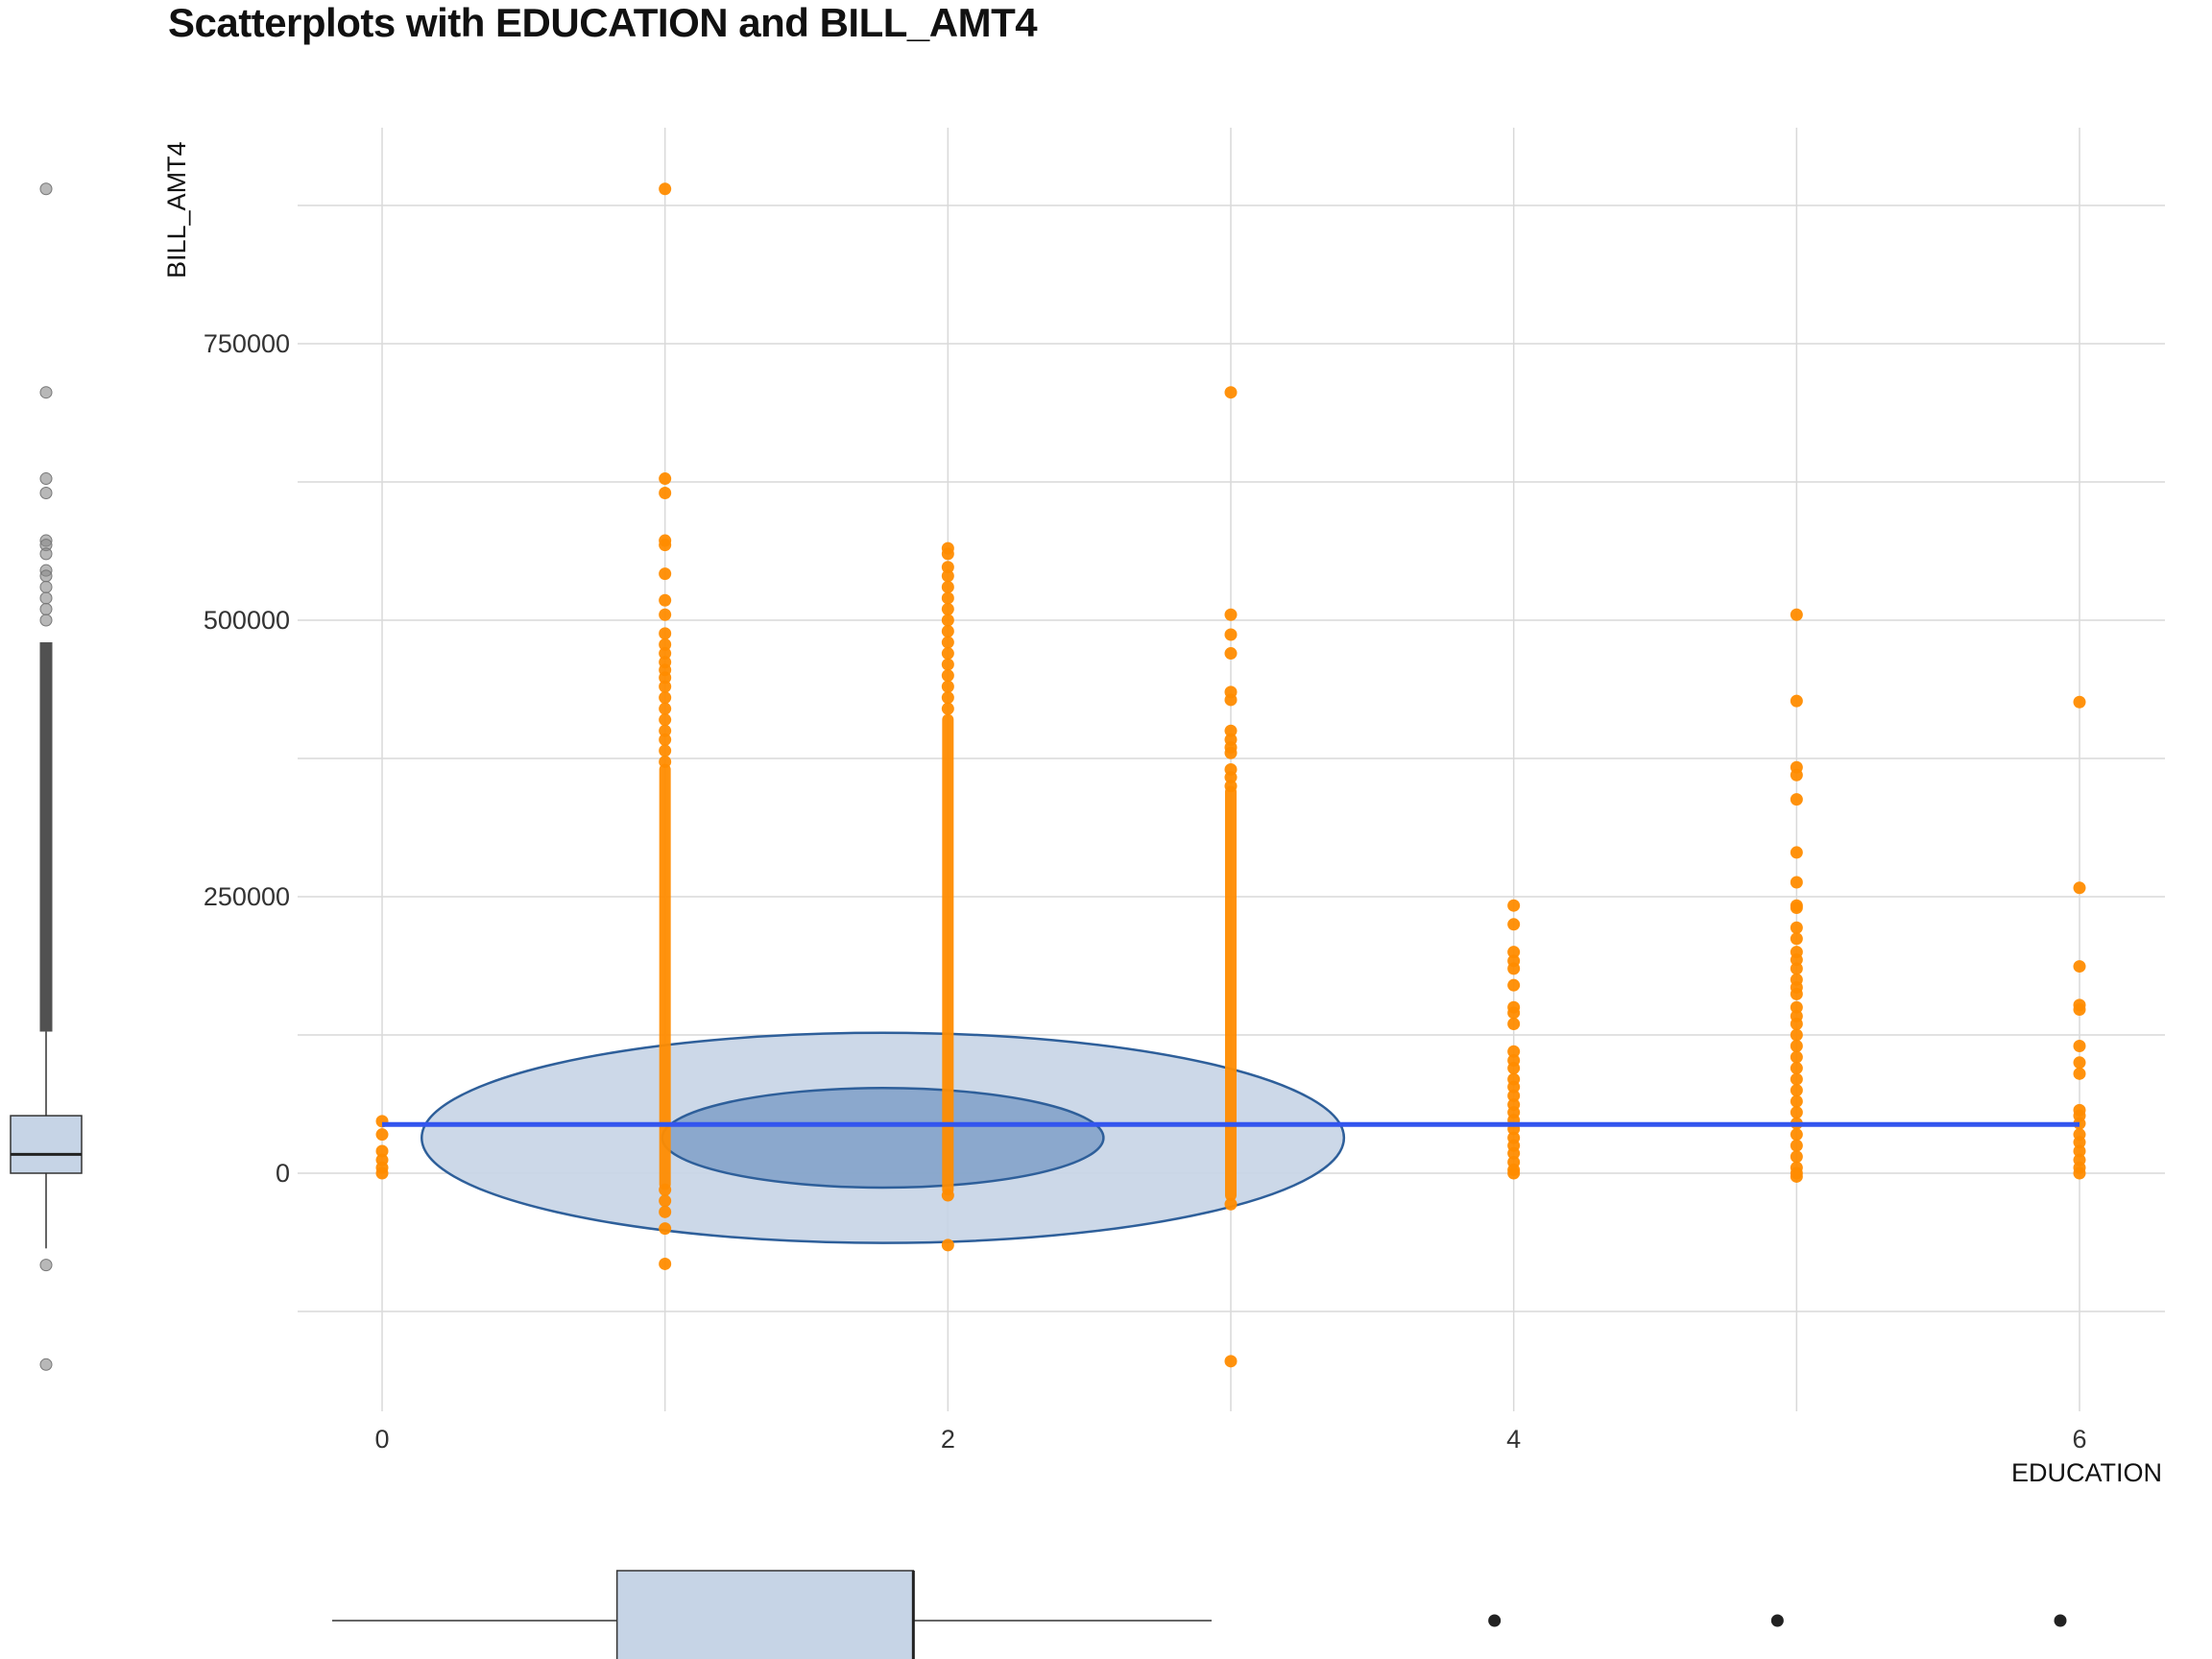 The width and height of the screenshot is (2212, 1659). What do you see at coordinates (1513, 1439) in the screenshot?
I see `x-tick-label: 4` at bounding box center [1513, 1439].